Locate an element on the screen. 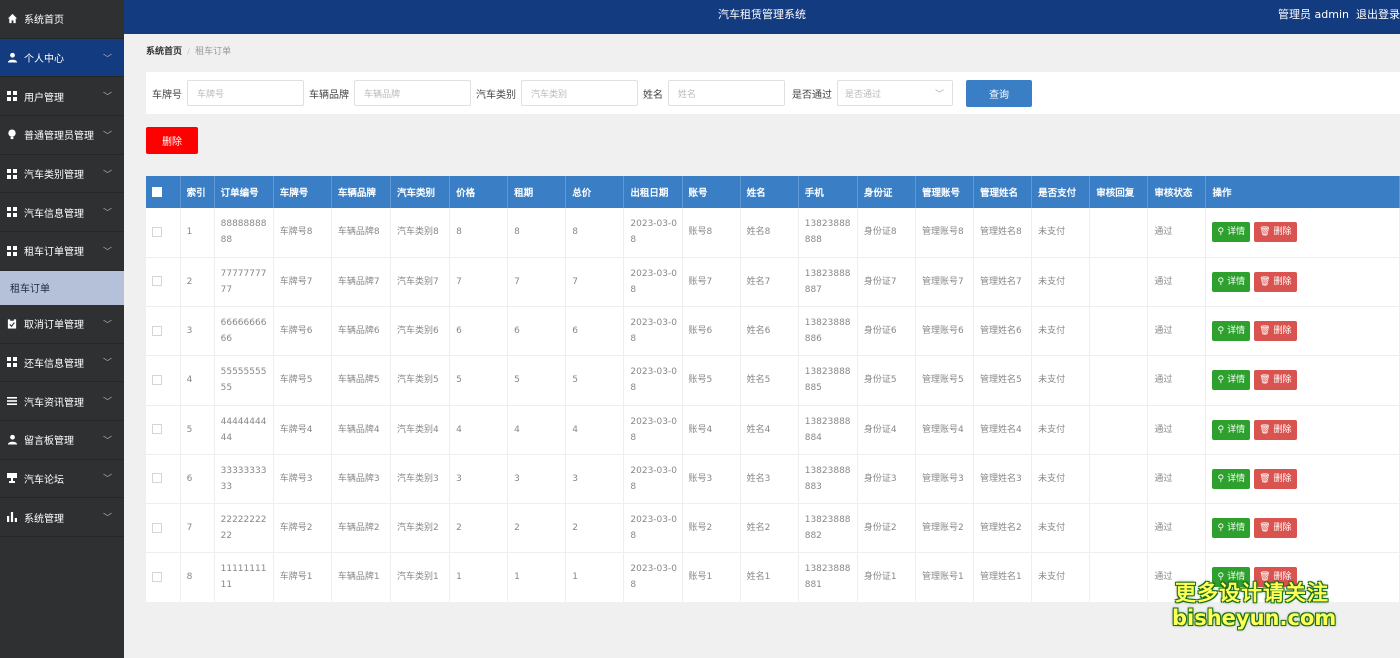 The height and width of the screenshot is (658, 1400). approved-select: 是否通过 ﹀ is located at coordinates (895, 93).